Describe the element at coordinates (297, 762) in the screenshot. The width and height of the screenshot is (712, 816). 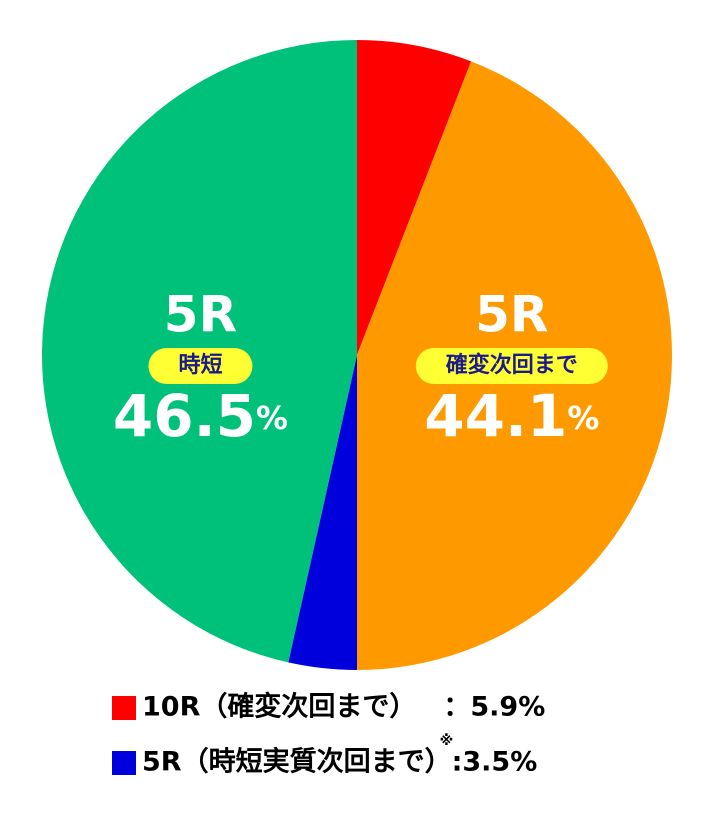
I see `legend-label: 5R（時短実質次回まで）` at that location.